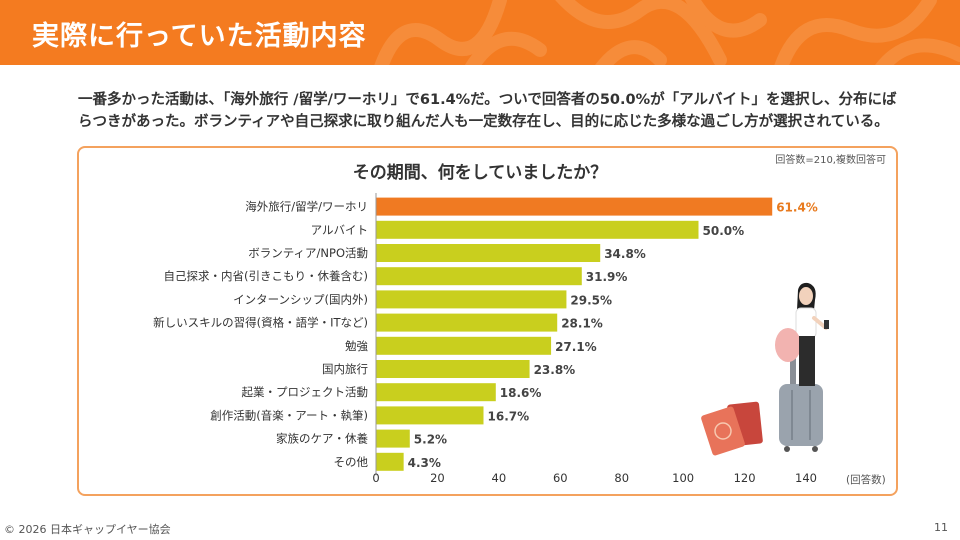  I want to click on category-label: 家族のケア・休養, so click(322, 439).